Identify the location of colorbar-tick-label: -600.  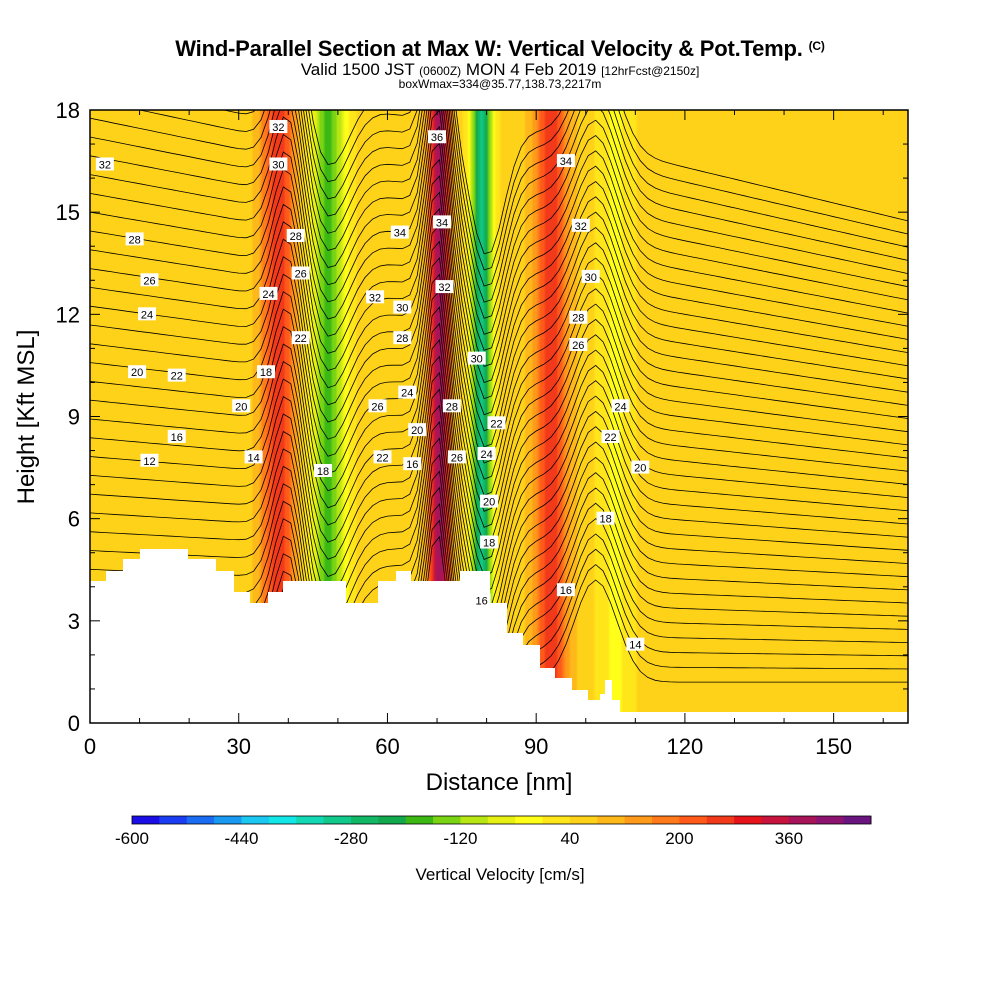
(132, 838).